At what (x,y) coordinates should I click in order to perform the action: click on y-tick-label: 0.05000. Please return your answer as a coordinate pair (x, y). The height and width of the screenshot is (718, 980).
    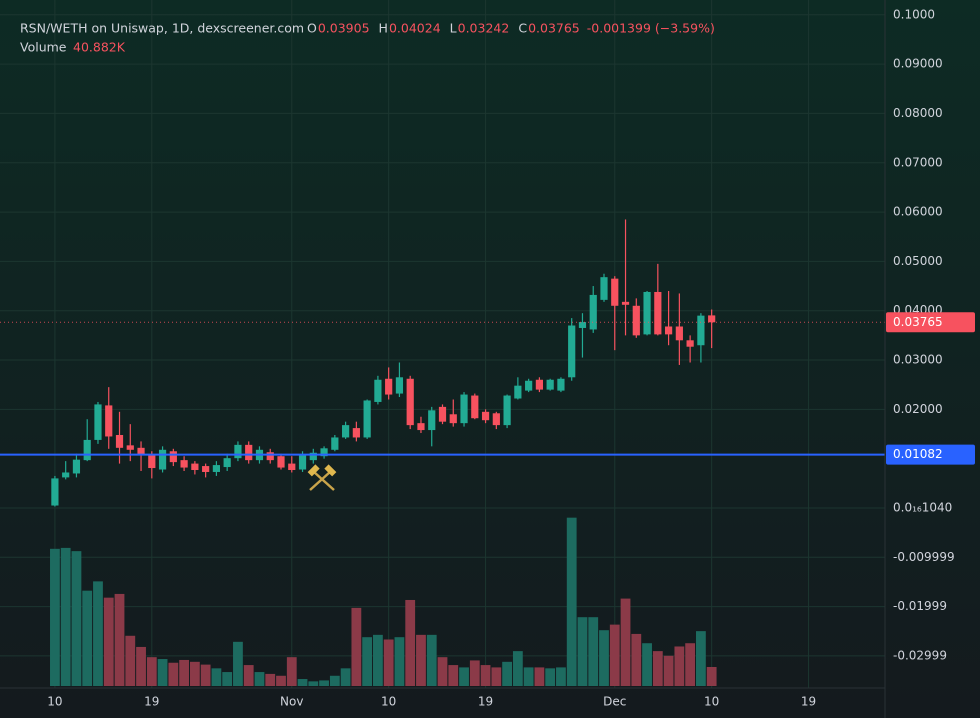
    Looking at the image, I should click on (918, 261).